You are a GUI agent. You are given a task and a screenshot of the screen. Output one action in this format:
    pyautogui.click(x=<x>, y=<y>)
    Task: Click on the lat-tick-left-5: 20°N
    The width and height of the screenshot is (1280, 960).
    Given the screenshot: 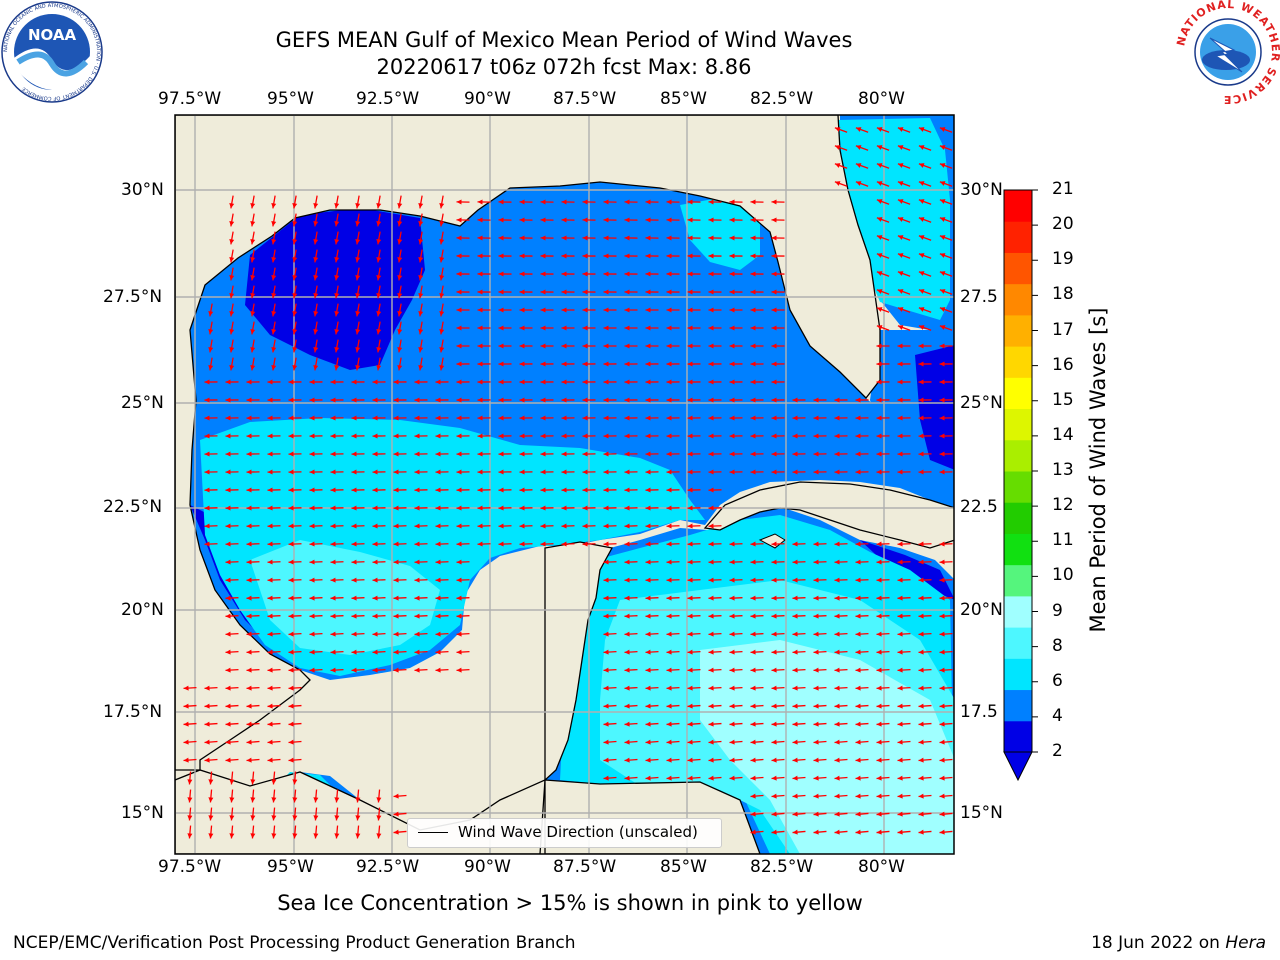 What is the action you would take?
    pyautogui.click(x=142, y=610)
    